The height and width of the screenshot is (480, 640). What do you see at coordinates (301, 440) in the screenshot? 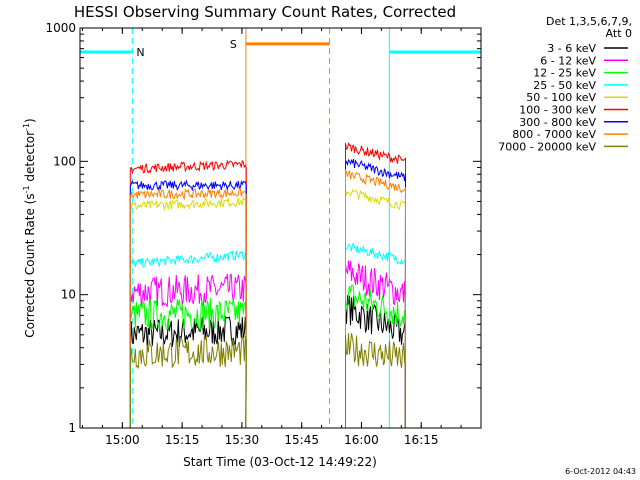
I see `x-tick-label: 15:45` at bounding box center [301, 440].